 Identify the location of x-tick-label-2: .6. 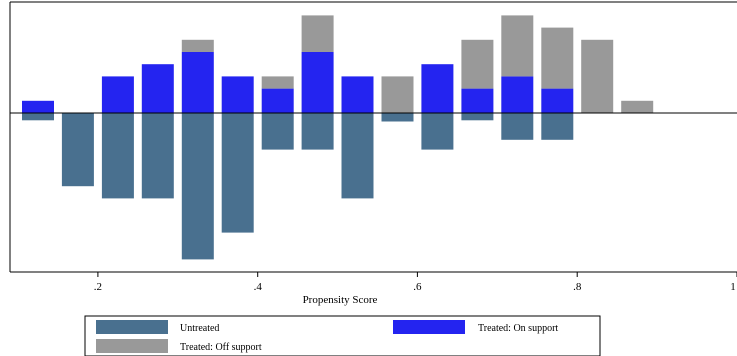
(417, 287).